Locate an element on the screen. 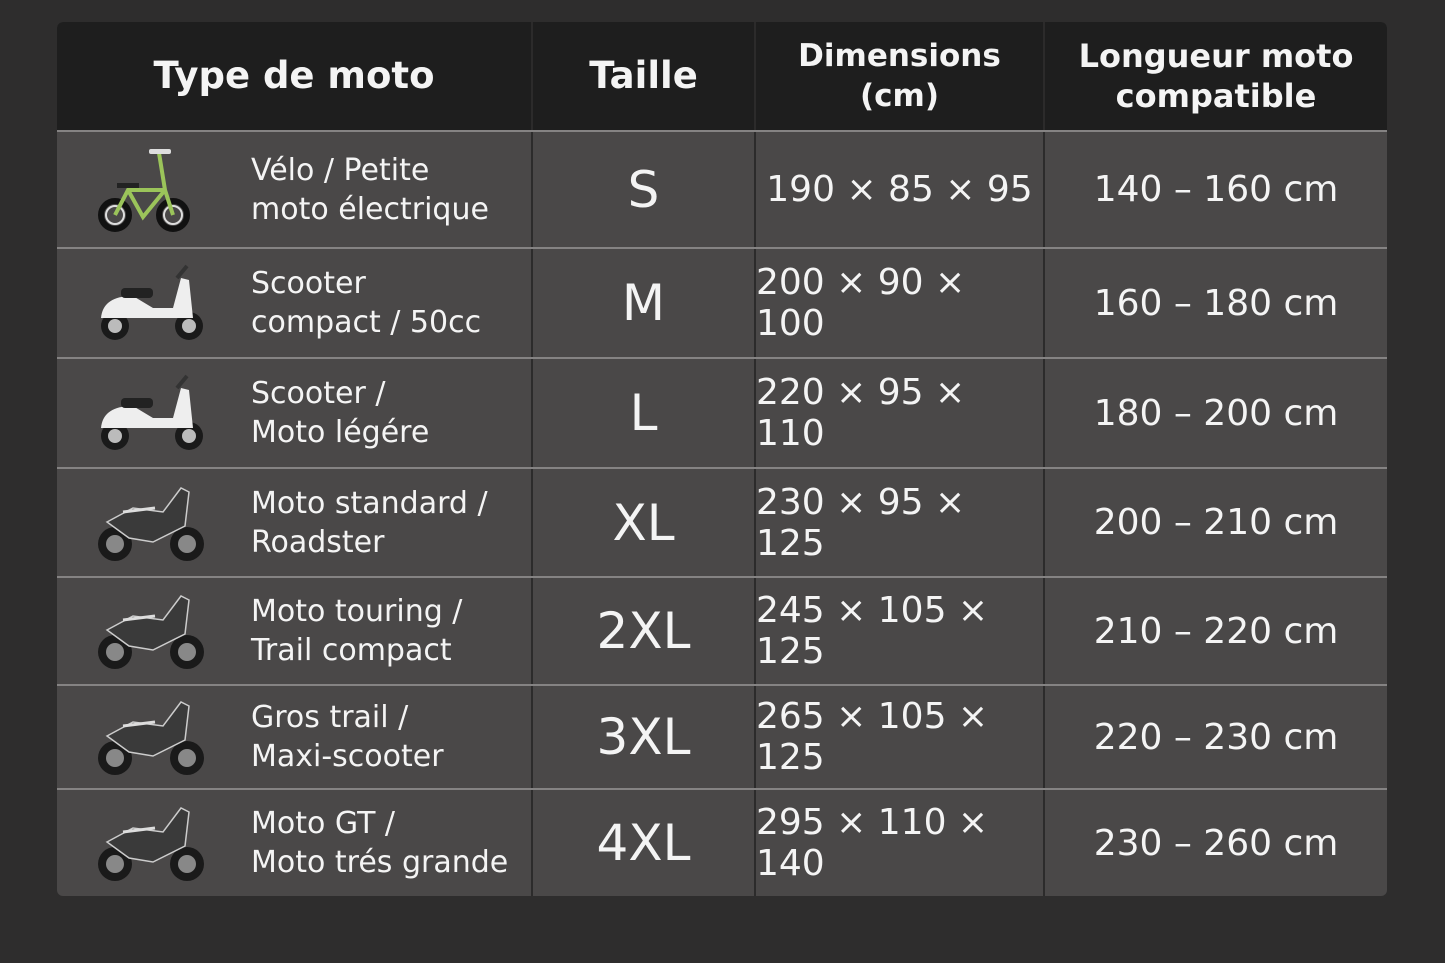  type-cell: Scooter / Moto légére is located at coordinates (294, 413).